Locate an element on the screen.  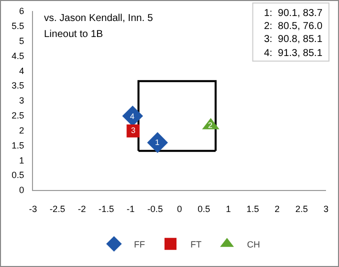
y-tick-label: 2 is located at coordinates (21, 130).